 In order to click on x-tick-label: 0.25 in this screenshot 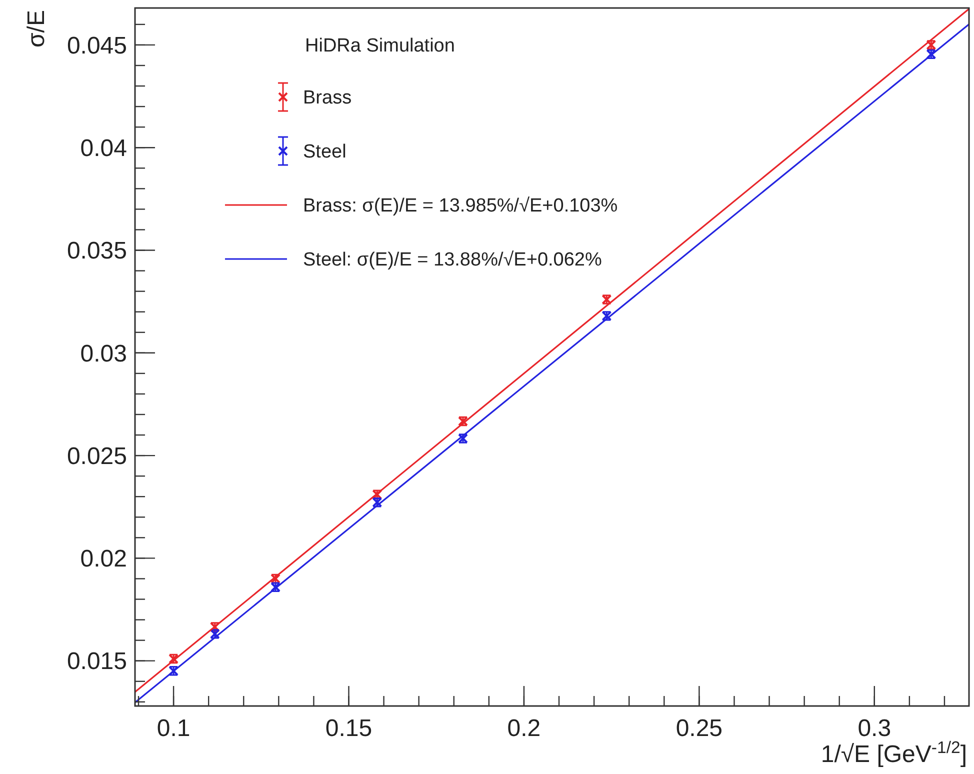, I will do `click(699, 728)`.